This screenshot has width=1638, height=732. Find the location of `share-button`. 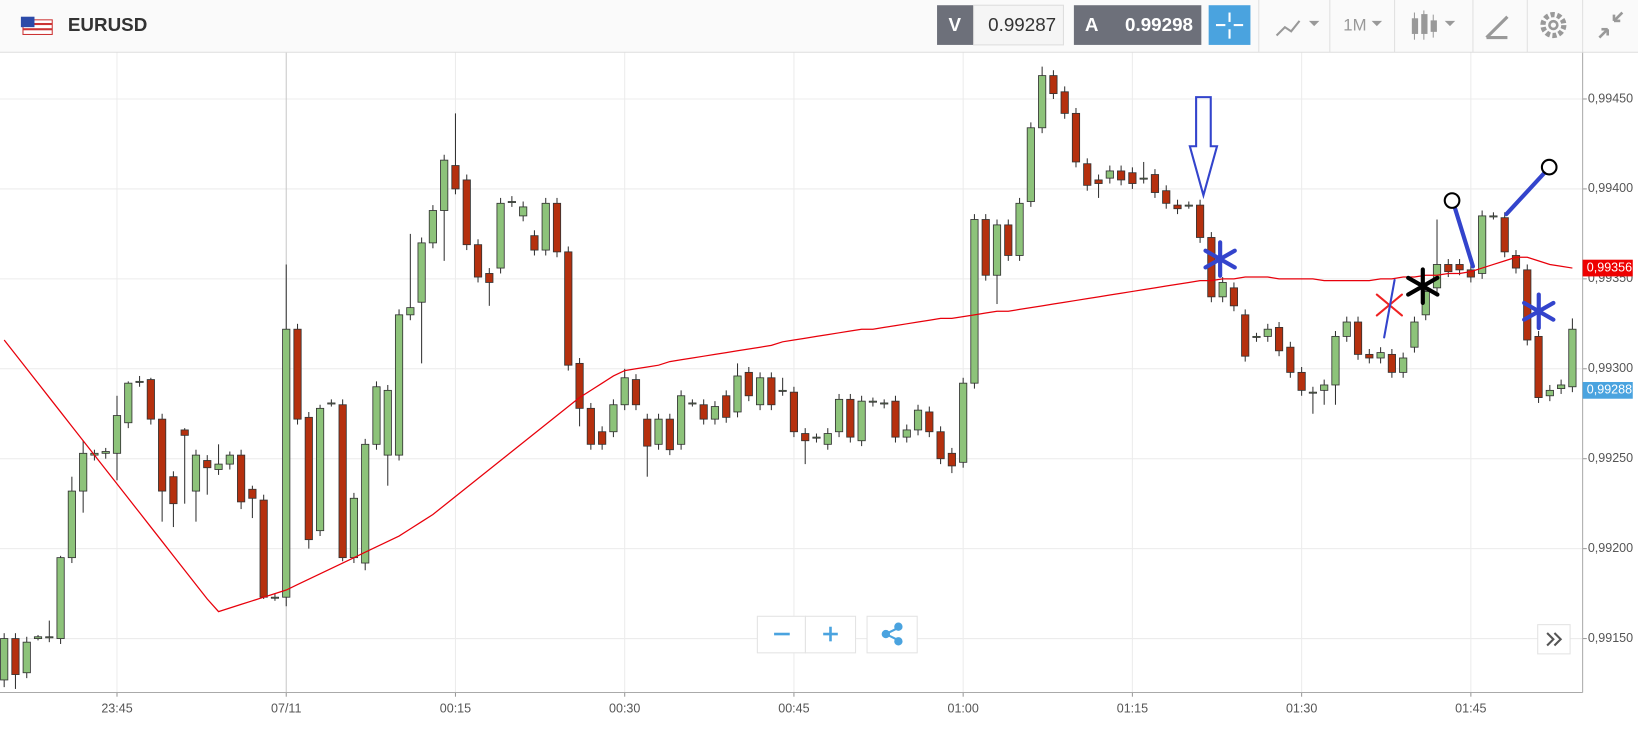

share-button is located at coordinates (892, 634).